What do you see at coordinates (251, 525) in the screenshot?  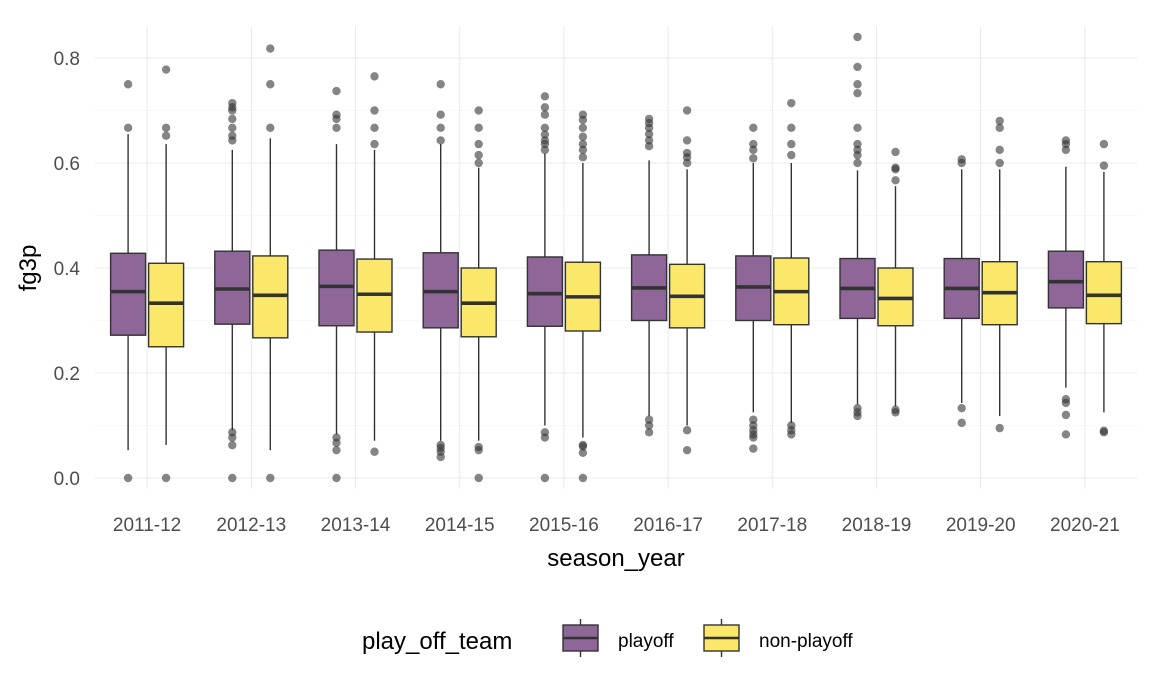 I see `x-tick-label: 2012-13` at bounding box center [251, 525].